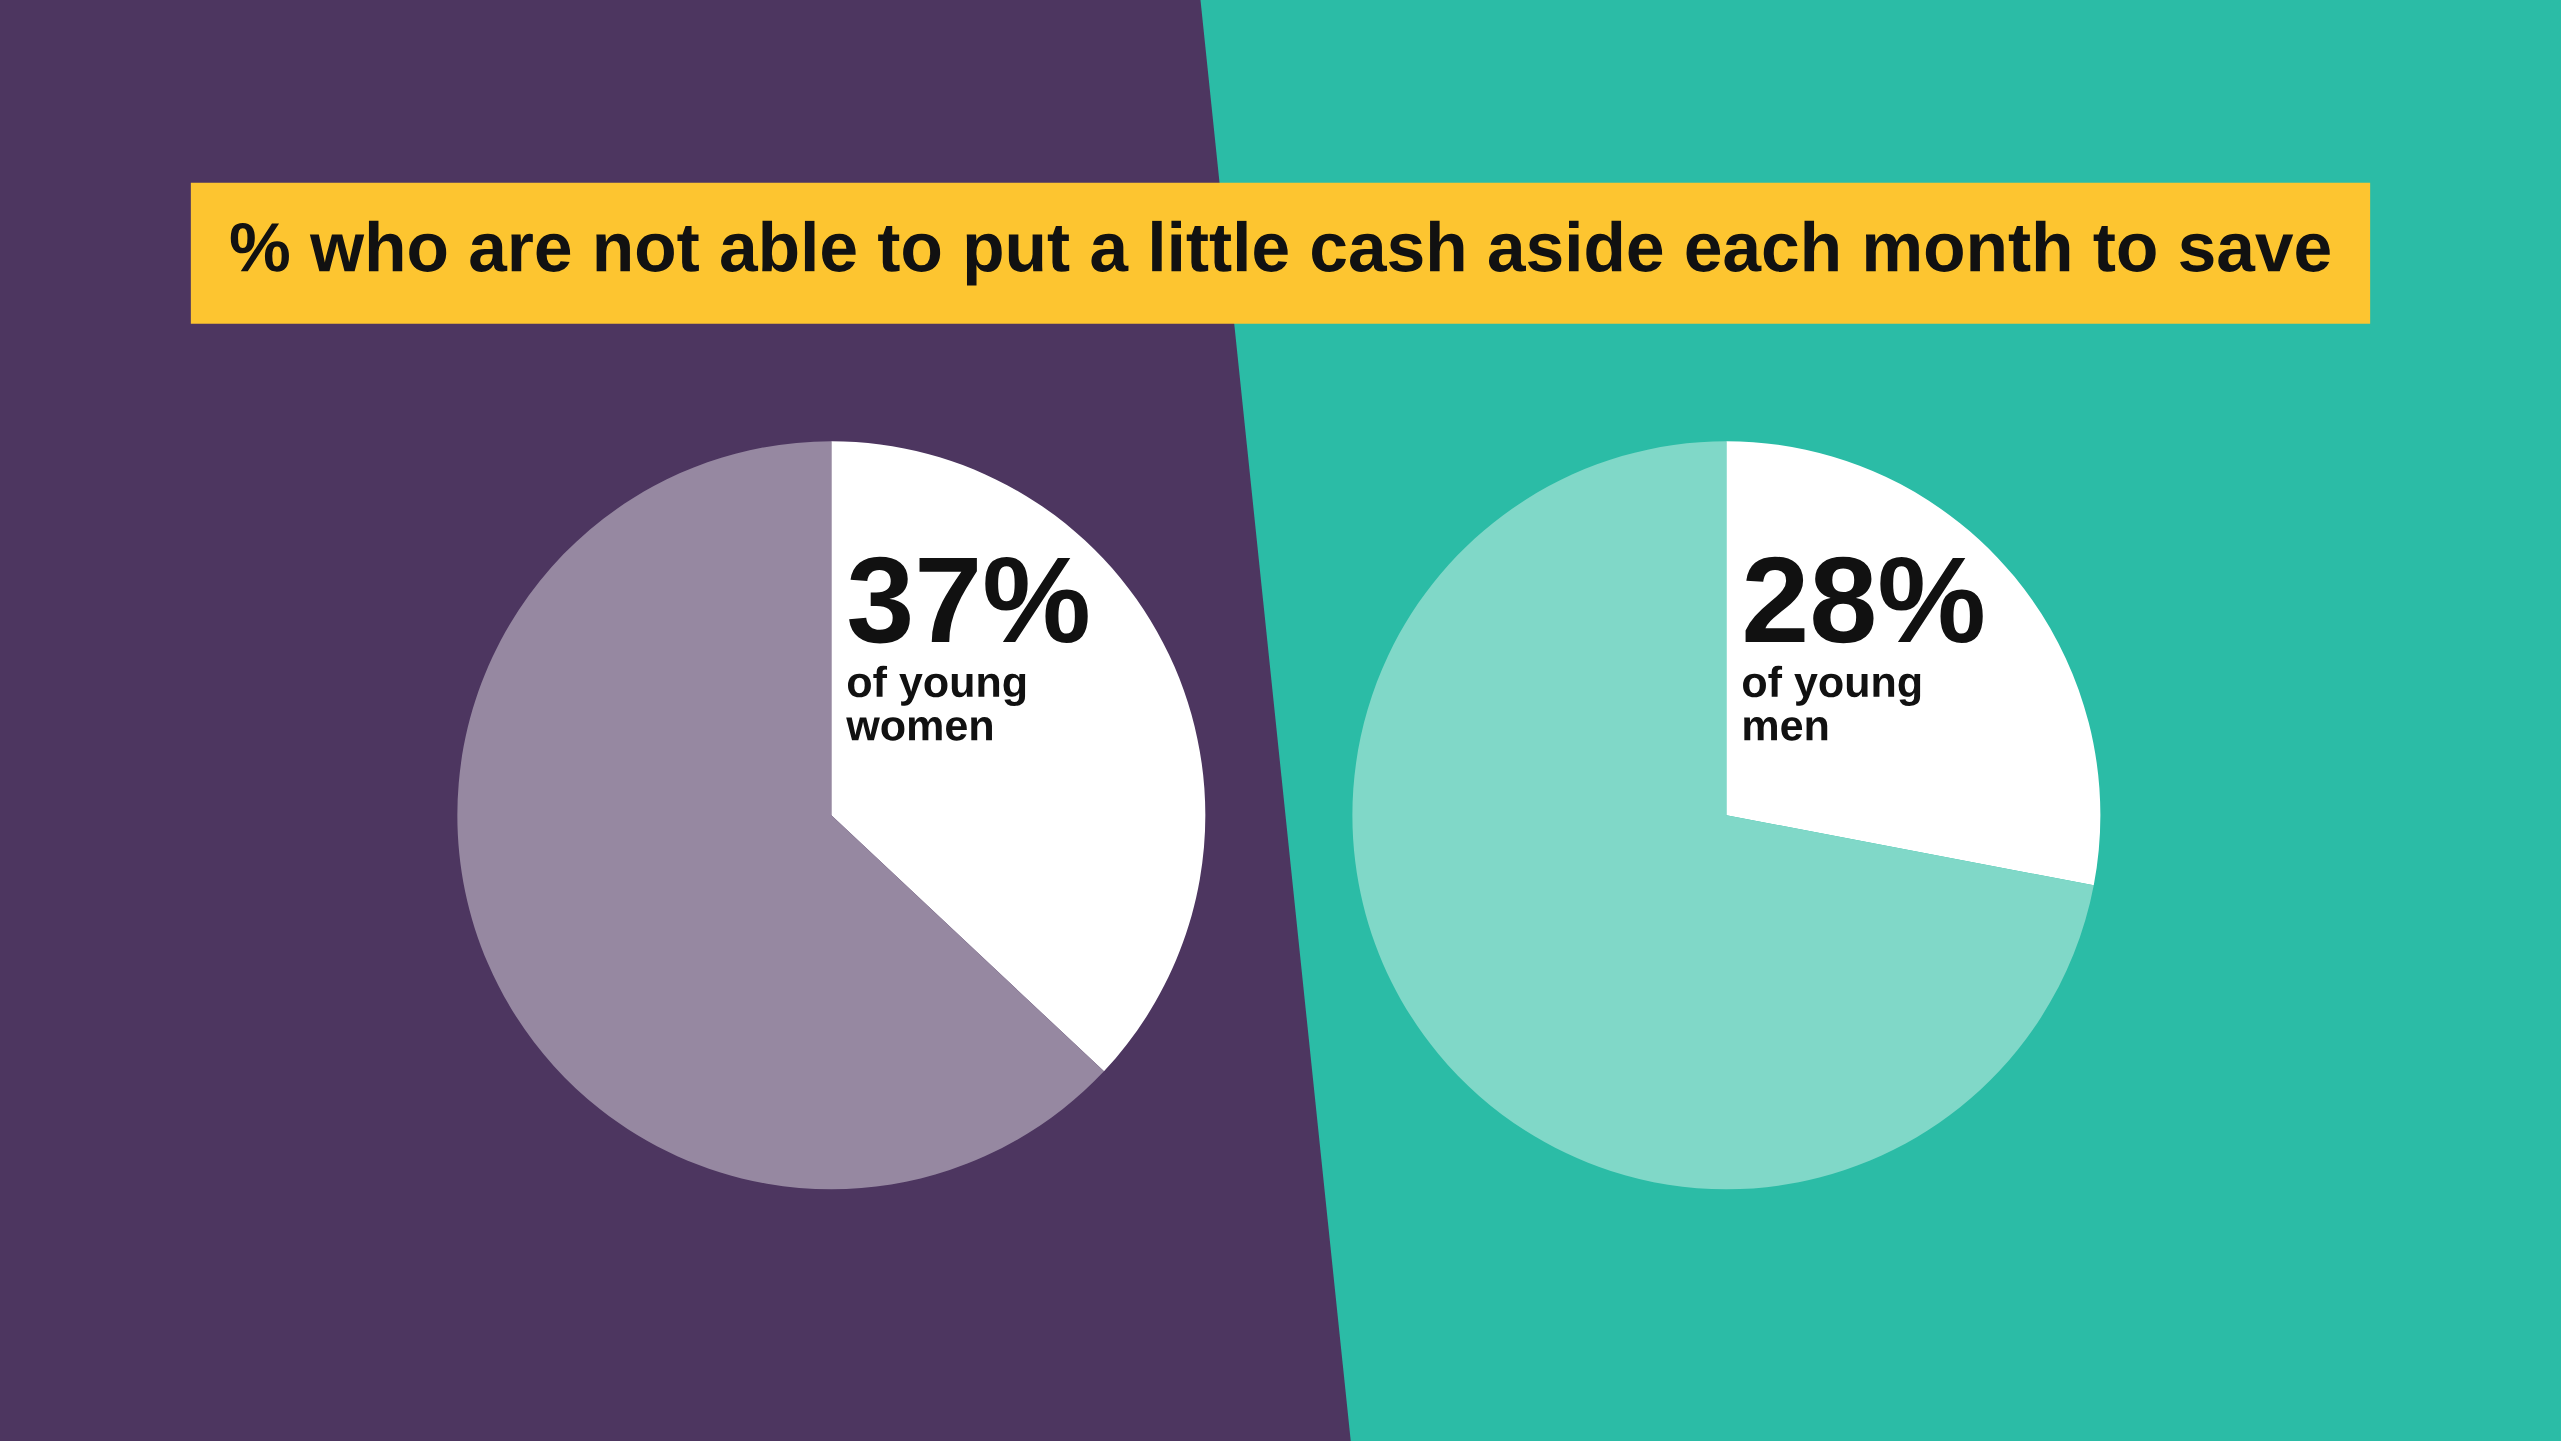  I want to click on chart-title: % who are not able to put a little cash aside each month to save, so click(1280, 253).